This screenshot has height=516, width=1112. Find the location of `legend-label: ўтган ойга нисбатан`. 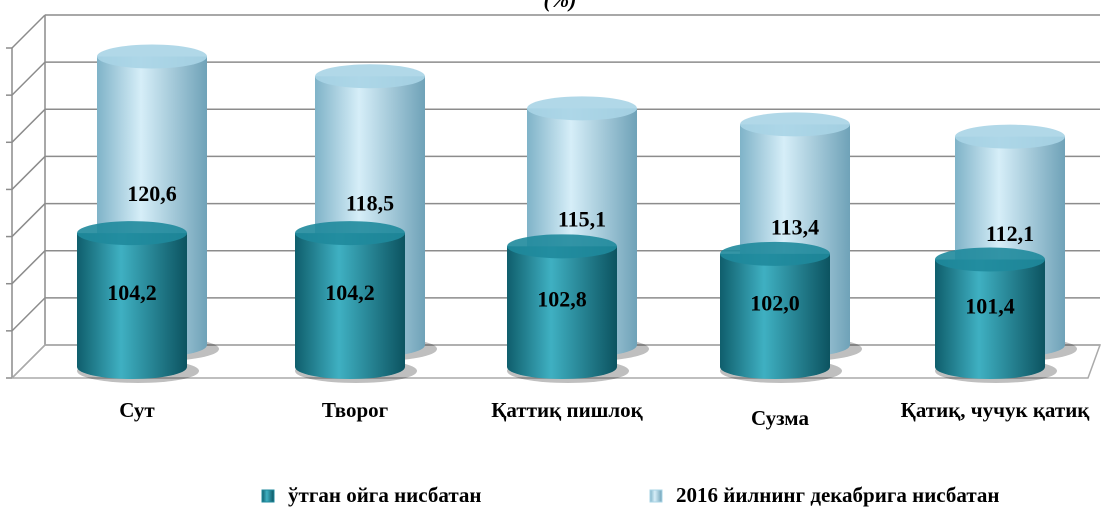

legend-label: ўтган ойга нисбатан is located at coordinates (385, 495).